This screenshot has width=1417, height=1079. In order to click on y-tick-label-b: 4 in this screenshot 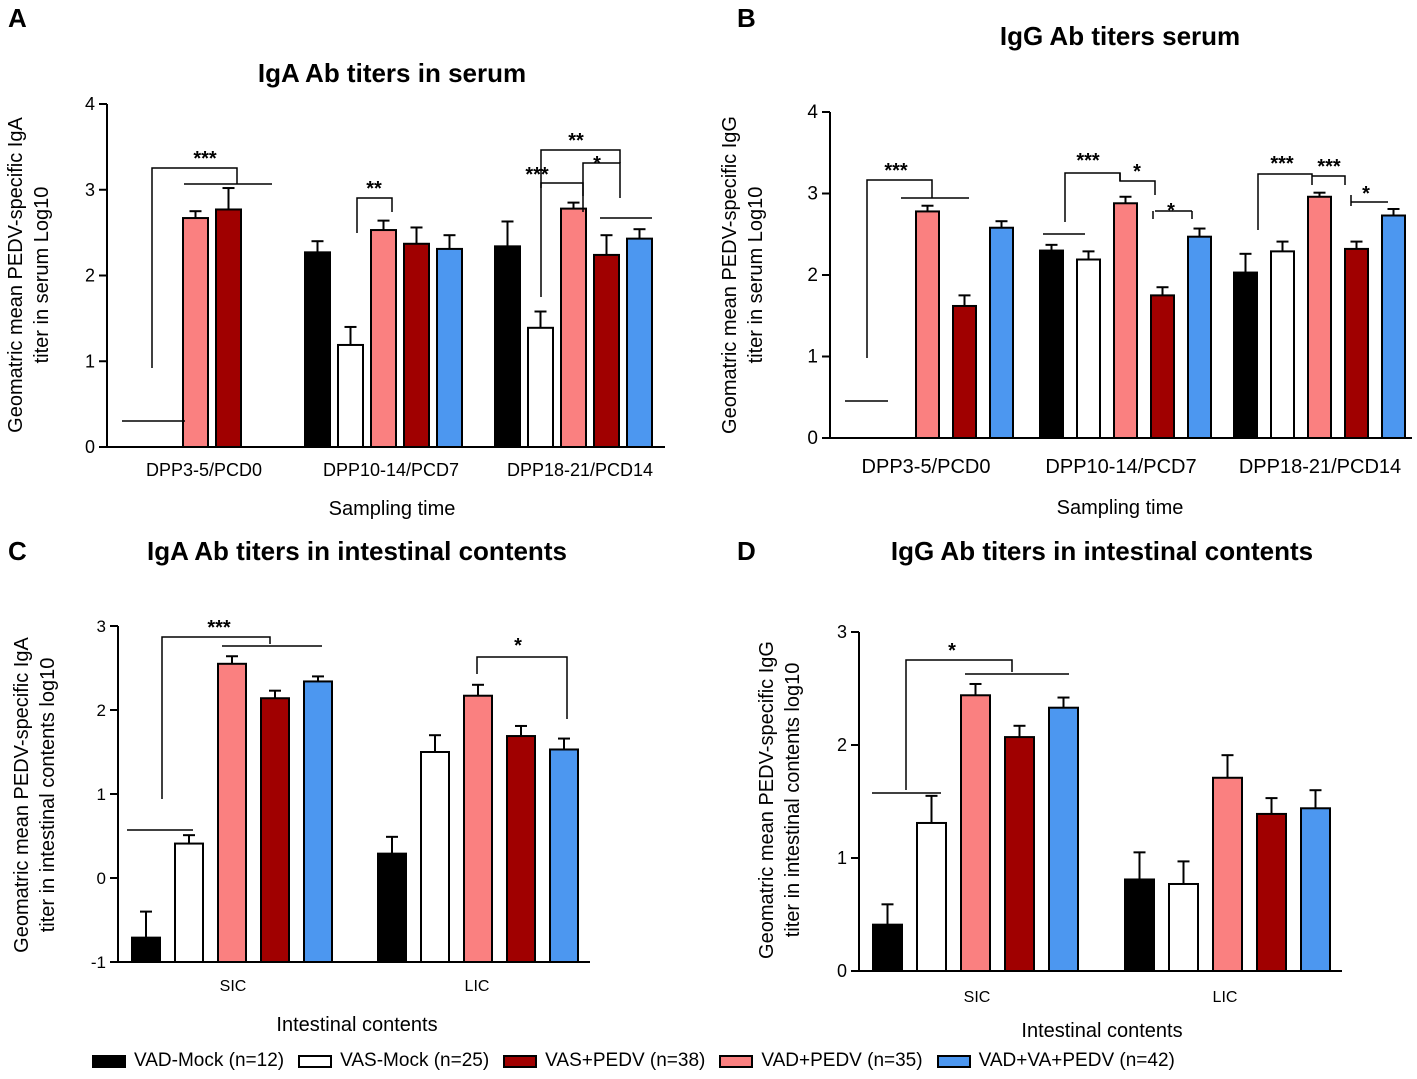, I will do `click(812, 112)`.